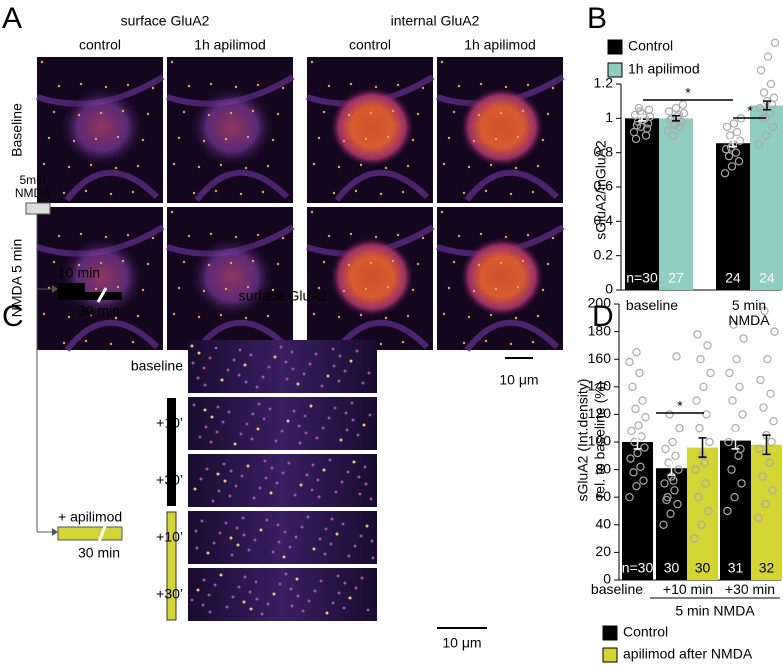  Describe the element at coordinates (688, 654) in the screenshot. I see `legend-label: apilimod after NMDA` at that location.